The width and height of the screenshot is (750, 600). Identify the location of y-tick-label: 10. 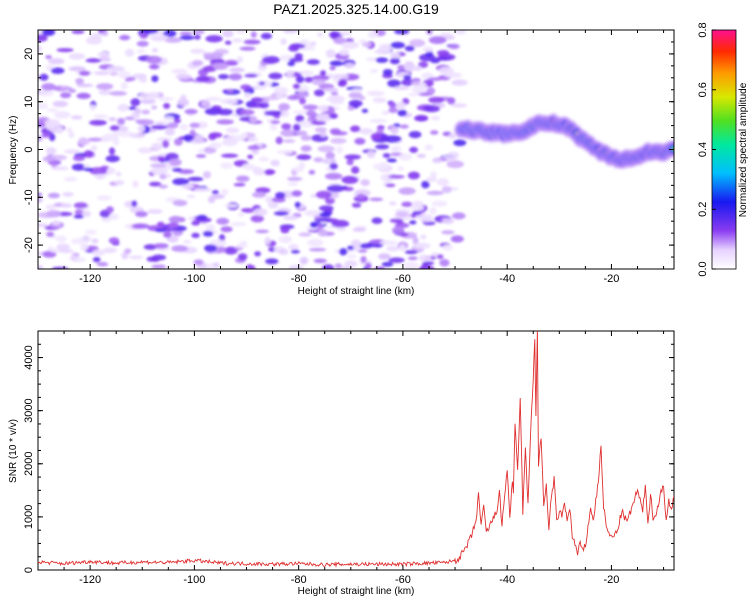
(29, 102).